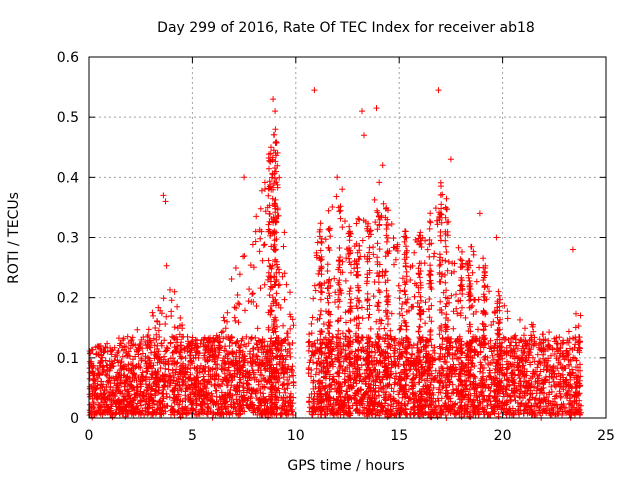 This screenshot has width=640, height=480. What do you see at coordinates (68, 118) in the screenshot?
I see `y-tick-label: 0.5` at bounding box center [68, 118].